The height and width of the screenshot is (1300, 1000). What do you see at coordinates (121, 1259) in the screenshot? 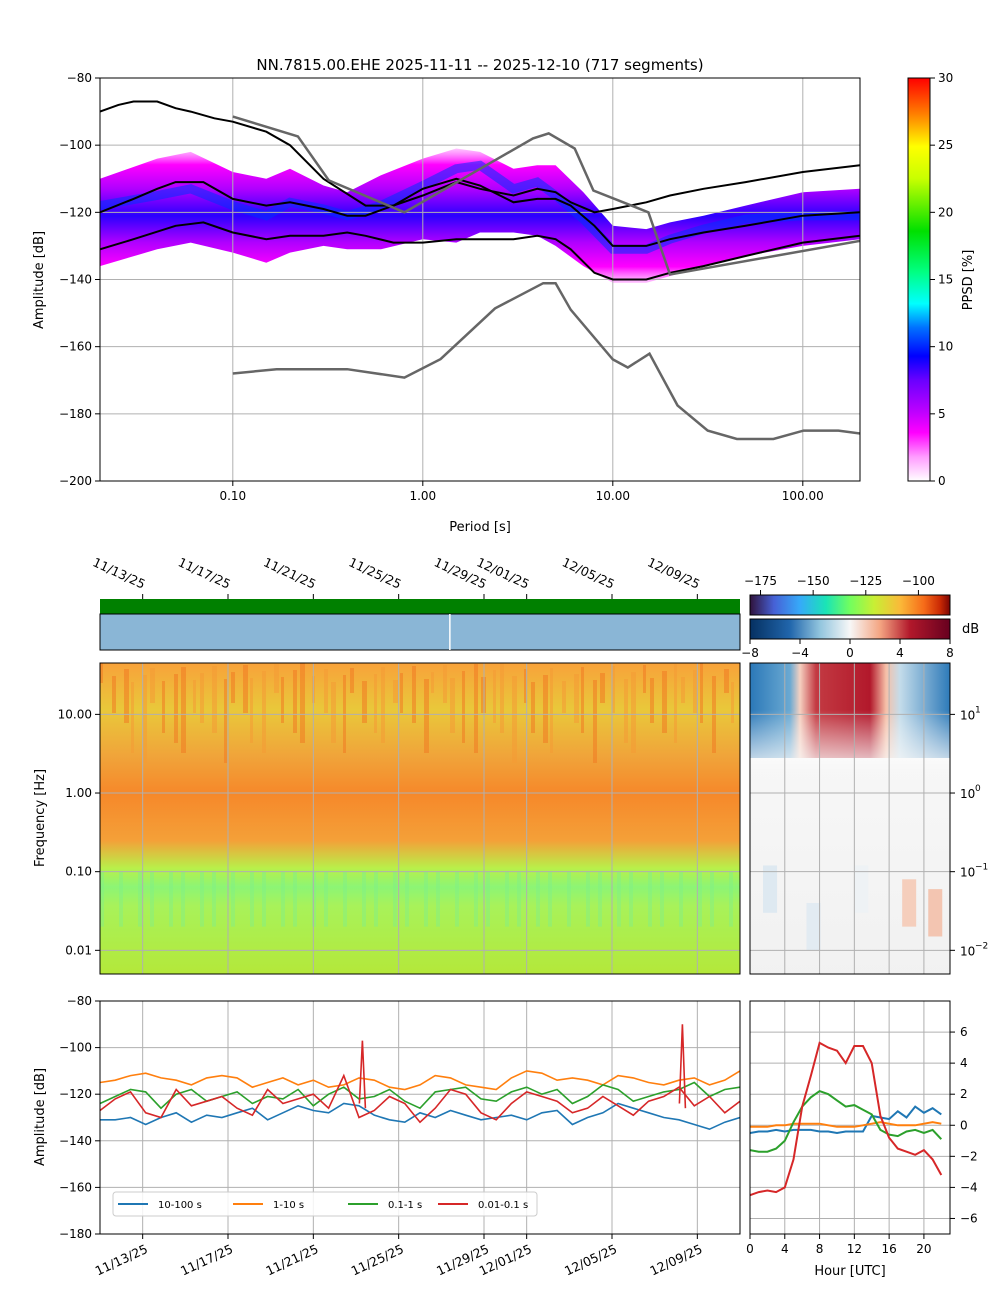
I see `band-date-tick-label: 11/13/25` at bounding box center [121, 1259].